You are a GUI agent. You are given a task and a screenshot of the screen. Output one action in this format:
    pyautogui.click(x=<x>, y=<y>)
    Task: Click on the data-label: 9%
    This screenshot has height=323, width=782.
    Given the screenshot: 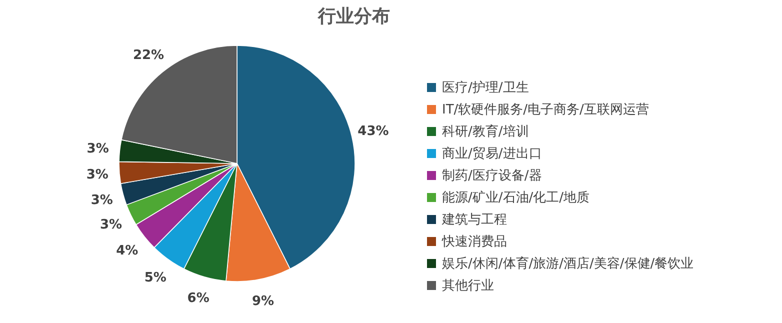 What is the action you would take?
    pyautogui.click(x=263, y=302)
    